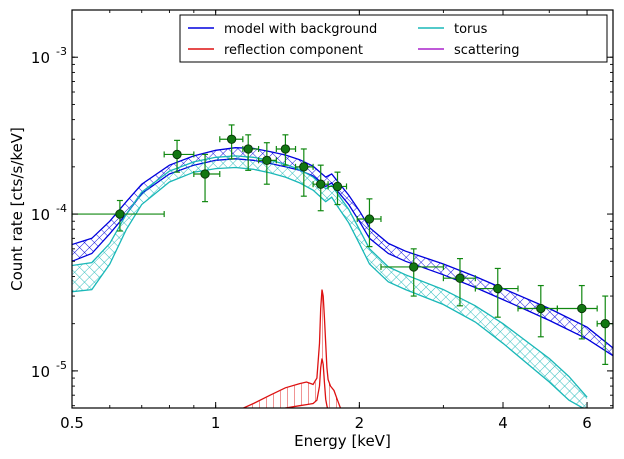 The height and width of the screenshot is (459, 624). I want to click on legend-label: torus, so click(471, 29).